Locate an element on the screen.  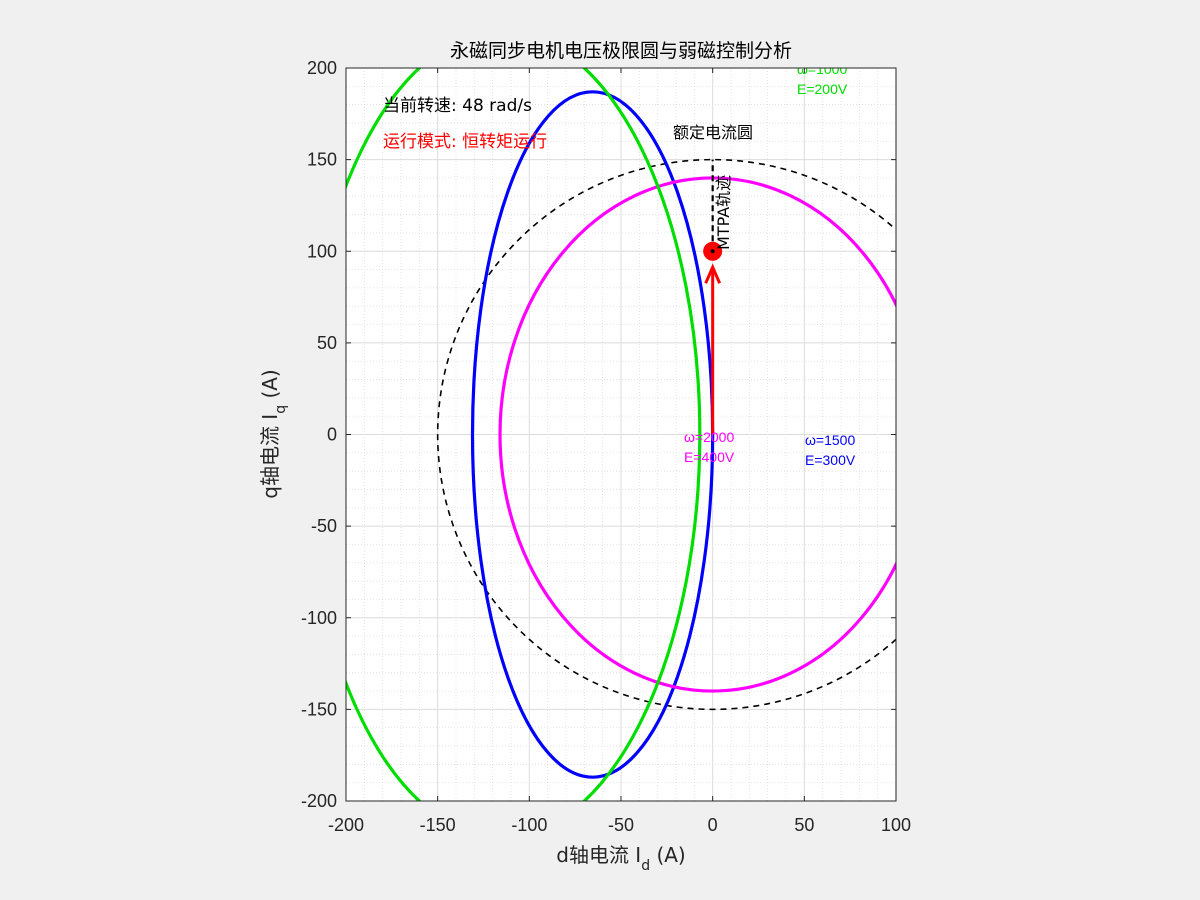
x-tick-label: -50 is located at coordinates (621, 825).